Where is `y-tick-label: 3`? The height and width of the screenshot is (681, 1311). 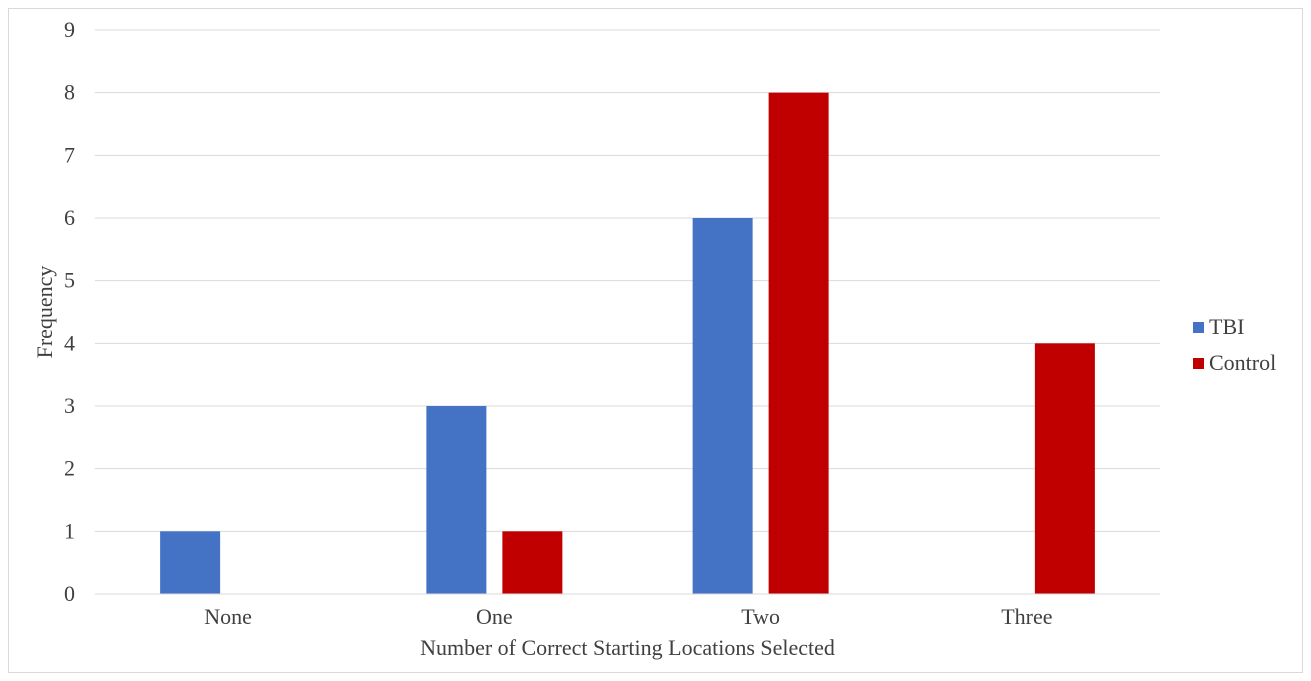 y-tick-label: 3 is located at coordinates (69, 405).